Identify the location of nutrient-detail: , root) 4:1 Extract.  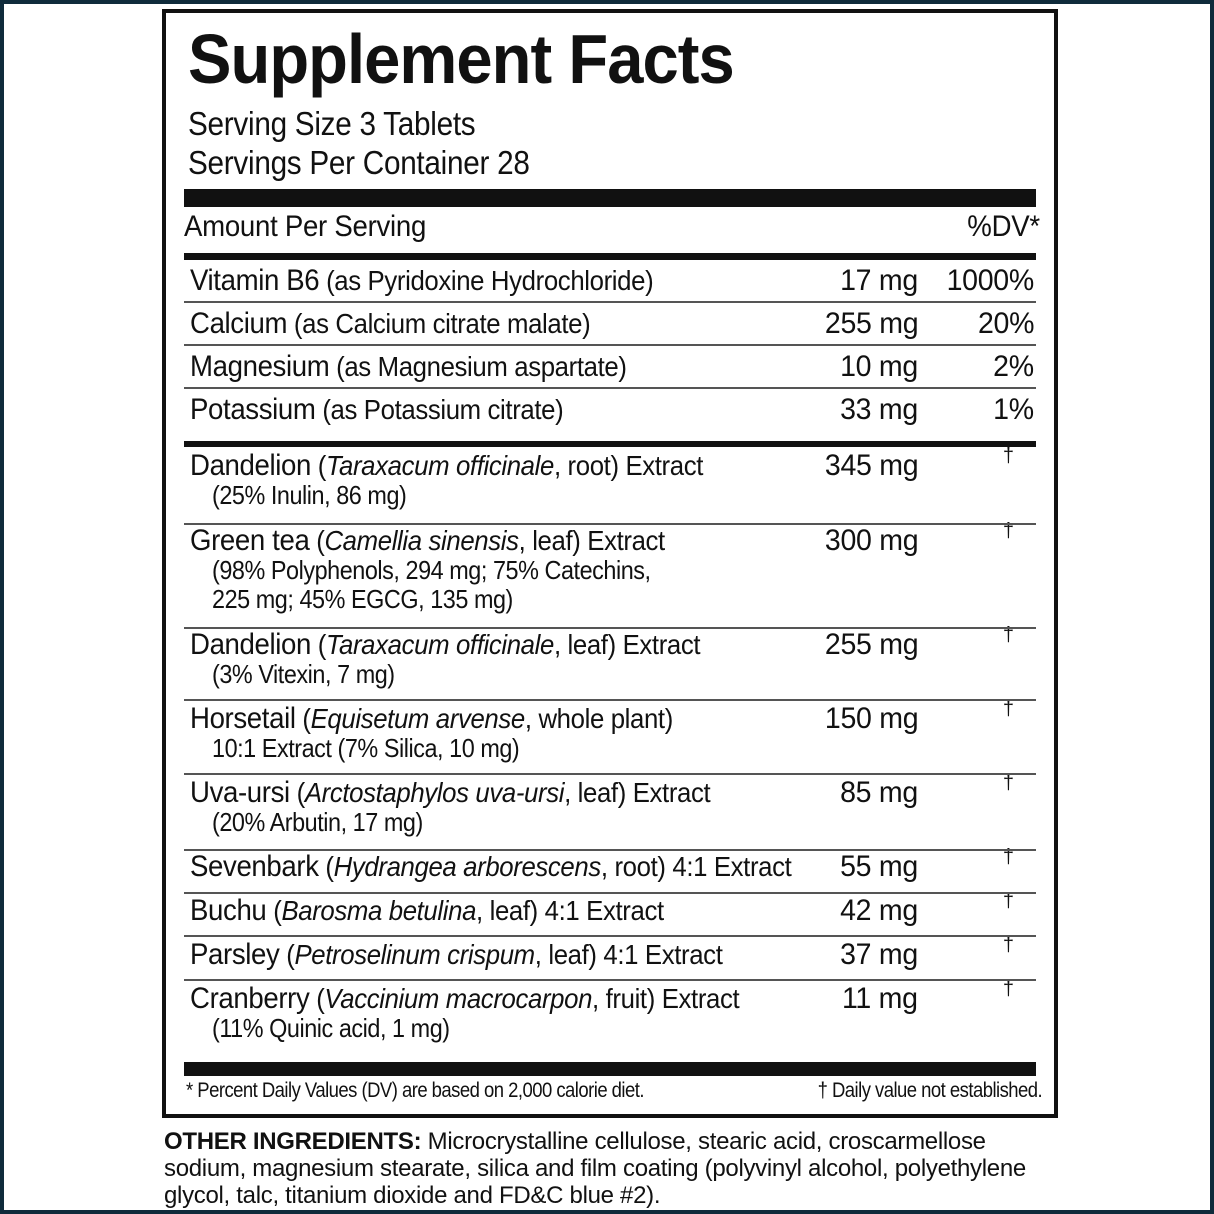
(696, 866).